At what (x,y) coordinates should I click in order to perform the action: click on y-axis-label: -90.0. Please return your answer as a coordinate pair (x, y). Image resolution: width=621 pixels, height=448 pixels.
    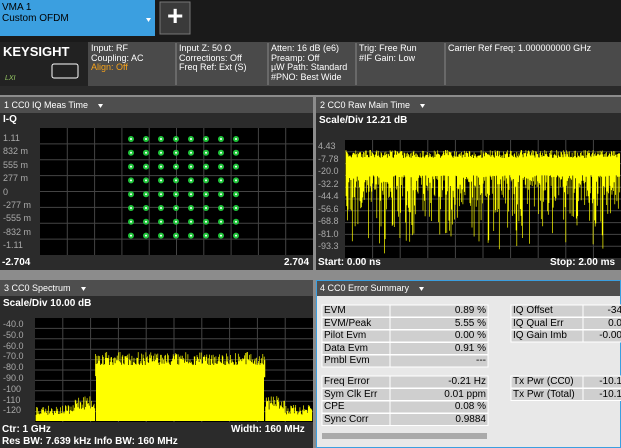
    Looking at the image, I should click on (13, 378).